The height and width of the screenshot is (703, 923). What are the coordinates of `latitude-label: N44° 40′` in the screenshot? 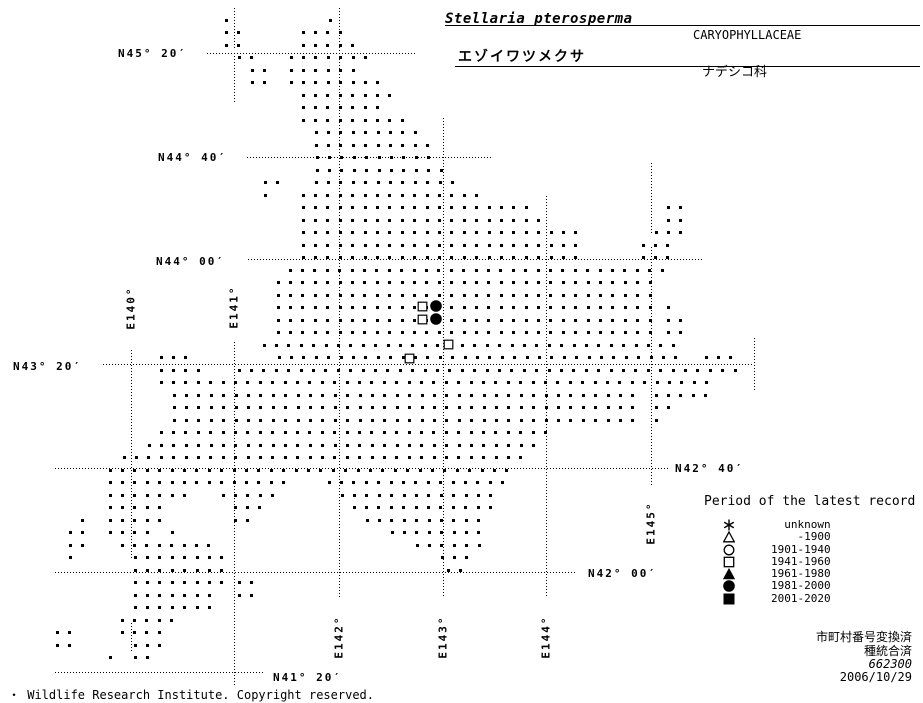 It's located at (192, 157).